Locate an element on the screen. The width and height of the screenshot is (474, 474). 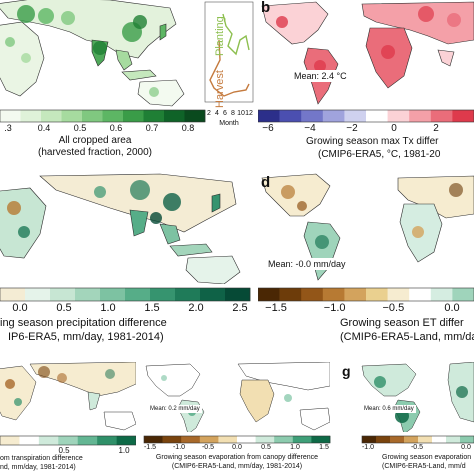
transpiration-patches is located at coordinates (60, 386).